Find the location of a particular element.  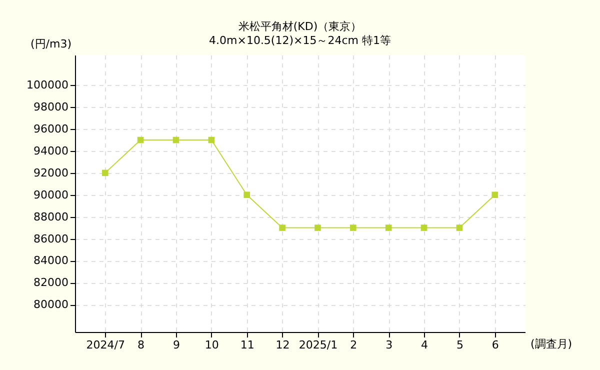

y-tick-label: 94000 is located at coordinates (51, 151).